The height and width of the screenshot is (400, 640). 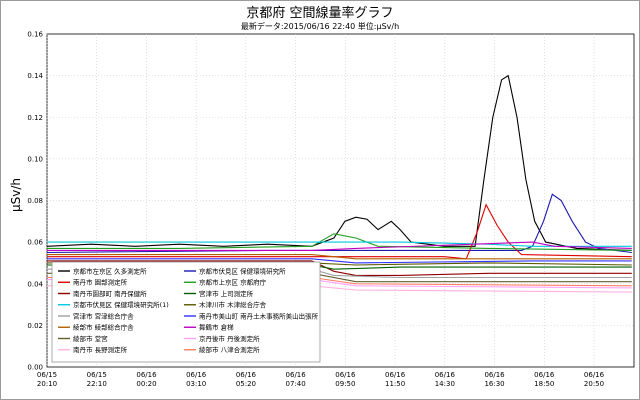 I want to click on chart-subtitle: 最新データ:2015/06/16 22:40 単位:μSv/h, so click(x=320, y=26).